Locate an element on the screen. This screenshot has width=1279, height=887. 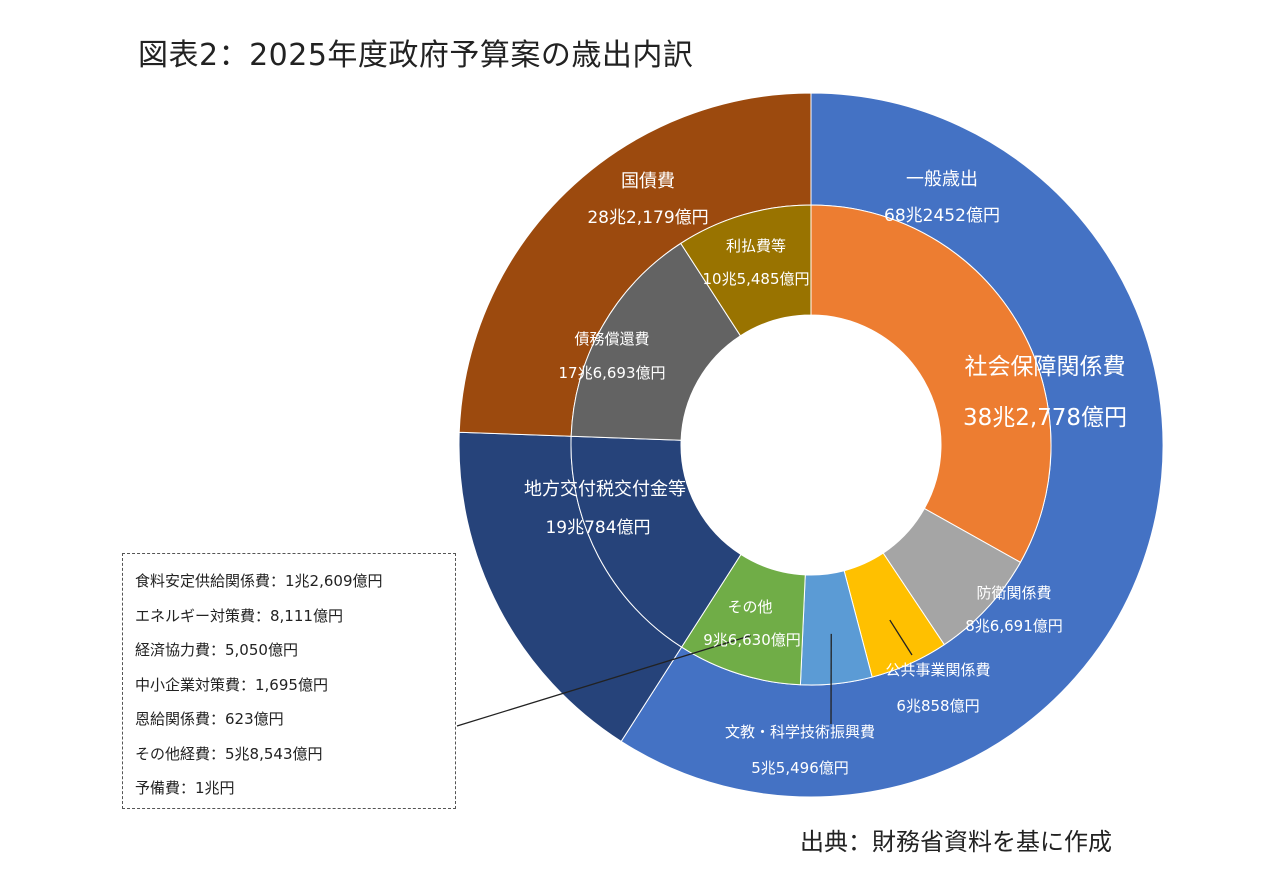
breakdown-item: 恩給関係費：623億円 is located at coordinates (209, 719).